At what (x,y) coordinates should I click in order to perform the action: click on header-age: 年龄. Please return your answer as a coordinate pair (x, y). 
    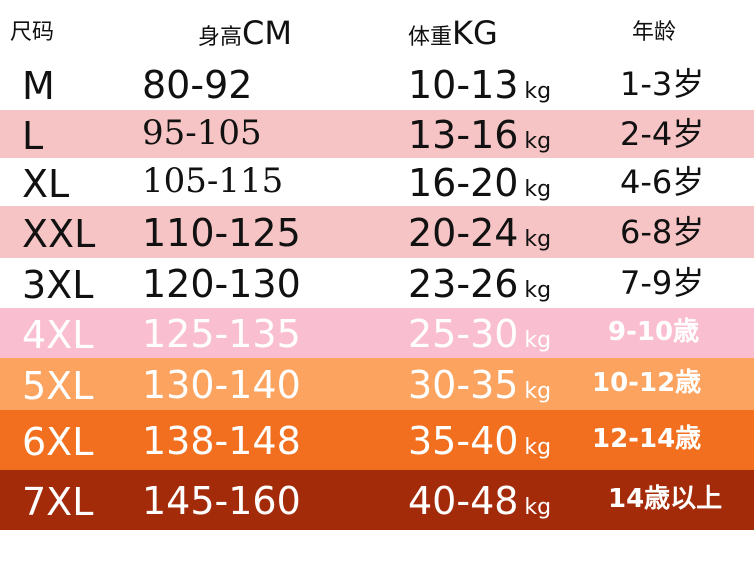
    Looking at the image, I should click on (654, 30).